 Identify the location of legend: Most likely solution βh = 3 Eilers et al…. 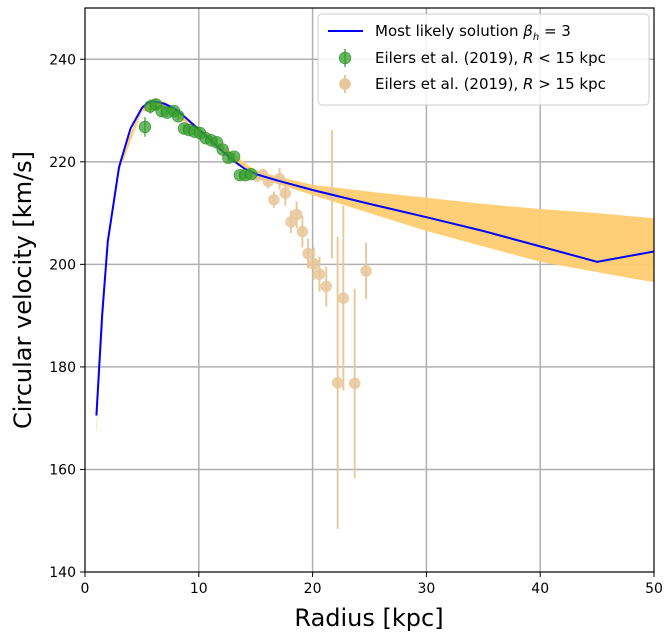
(483, 59).